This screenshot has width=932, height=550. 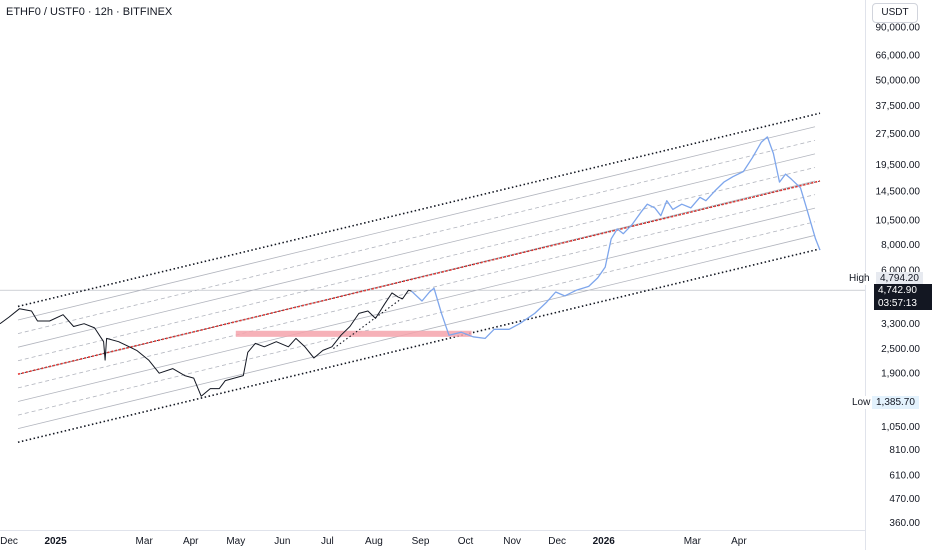 I want to click on x-tick-label: 2025, so click(x=55, y=541).